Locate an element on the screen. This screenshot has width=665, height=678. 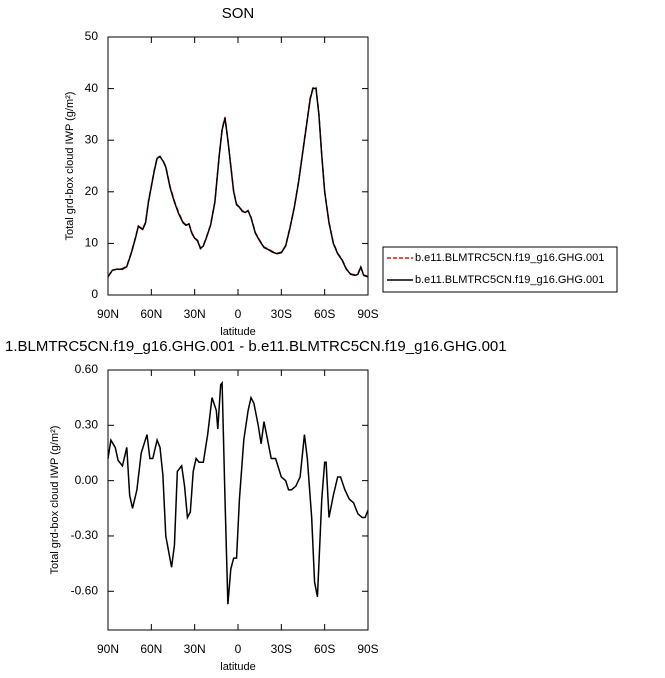
y-tick-label: 0.30 is located at coordinates (87, 424).